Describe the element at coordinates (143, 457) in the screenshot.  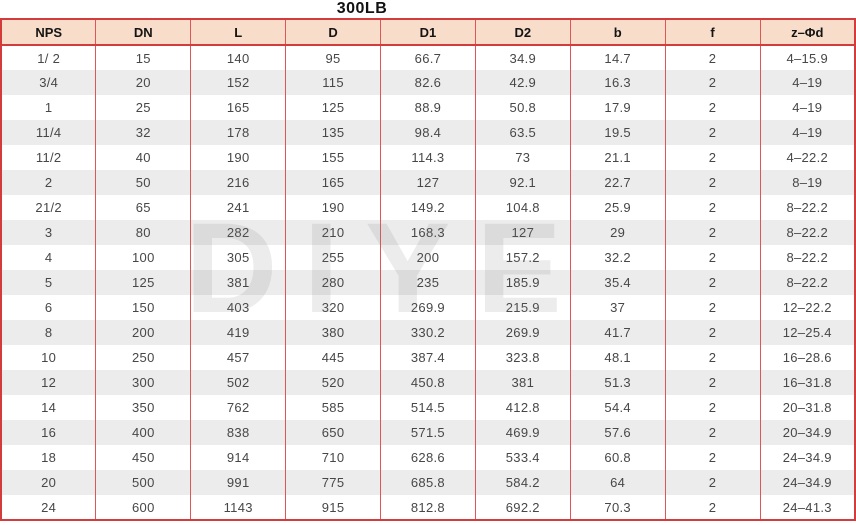
I see `table-cell: 450` at that location.